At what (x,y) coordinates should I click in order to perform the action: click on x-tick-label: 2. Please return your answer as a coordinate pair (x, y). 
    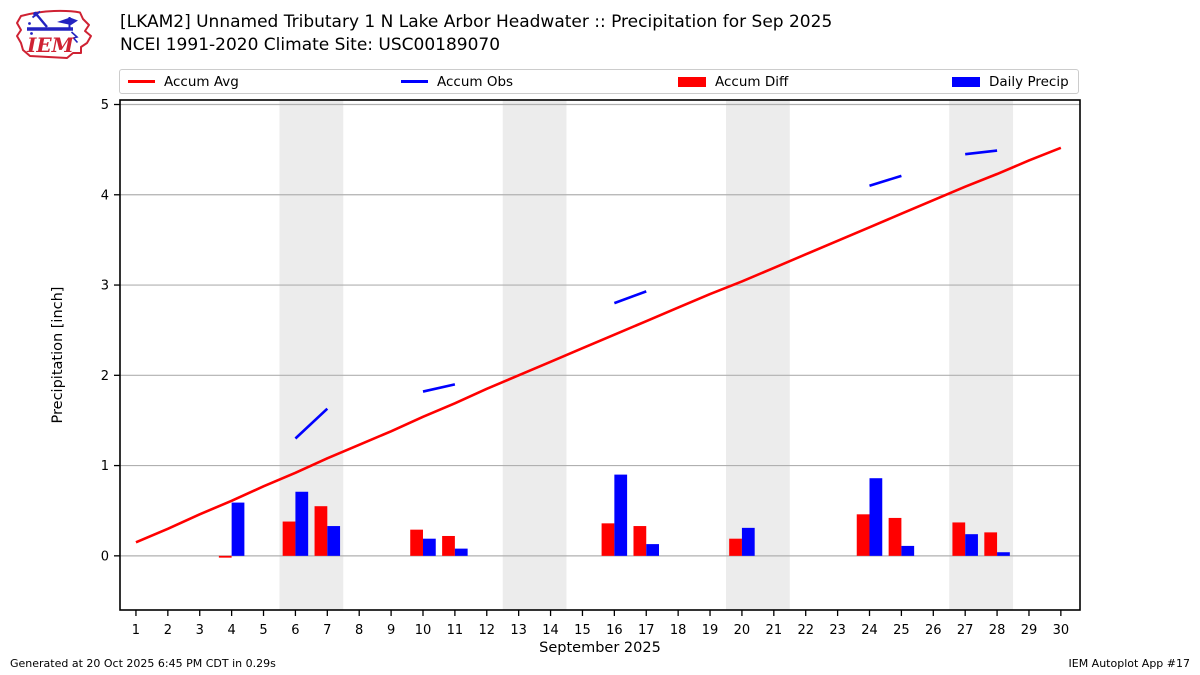
    Looking at the image, I should click on (168, 630).